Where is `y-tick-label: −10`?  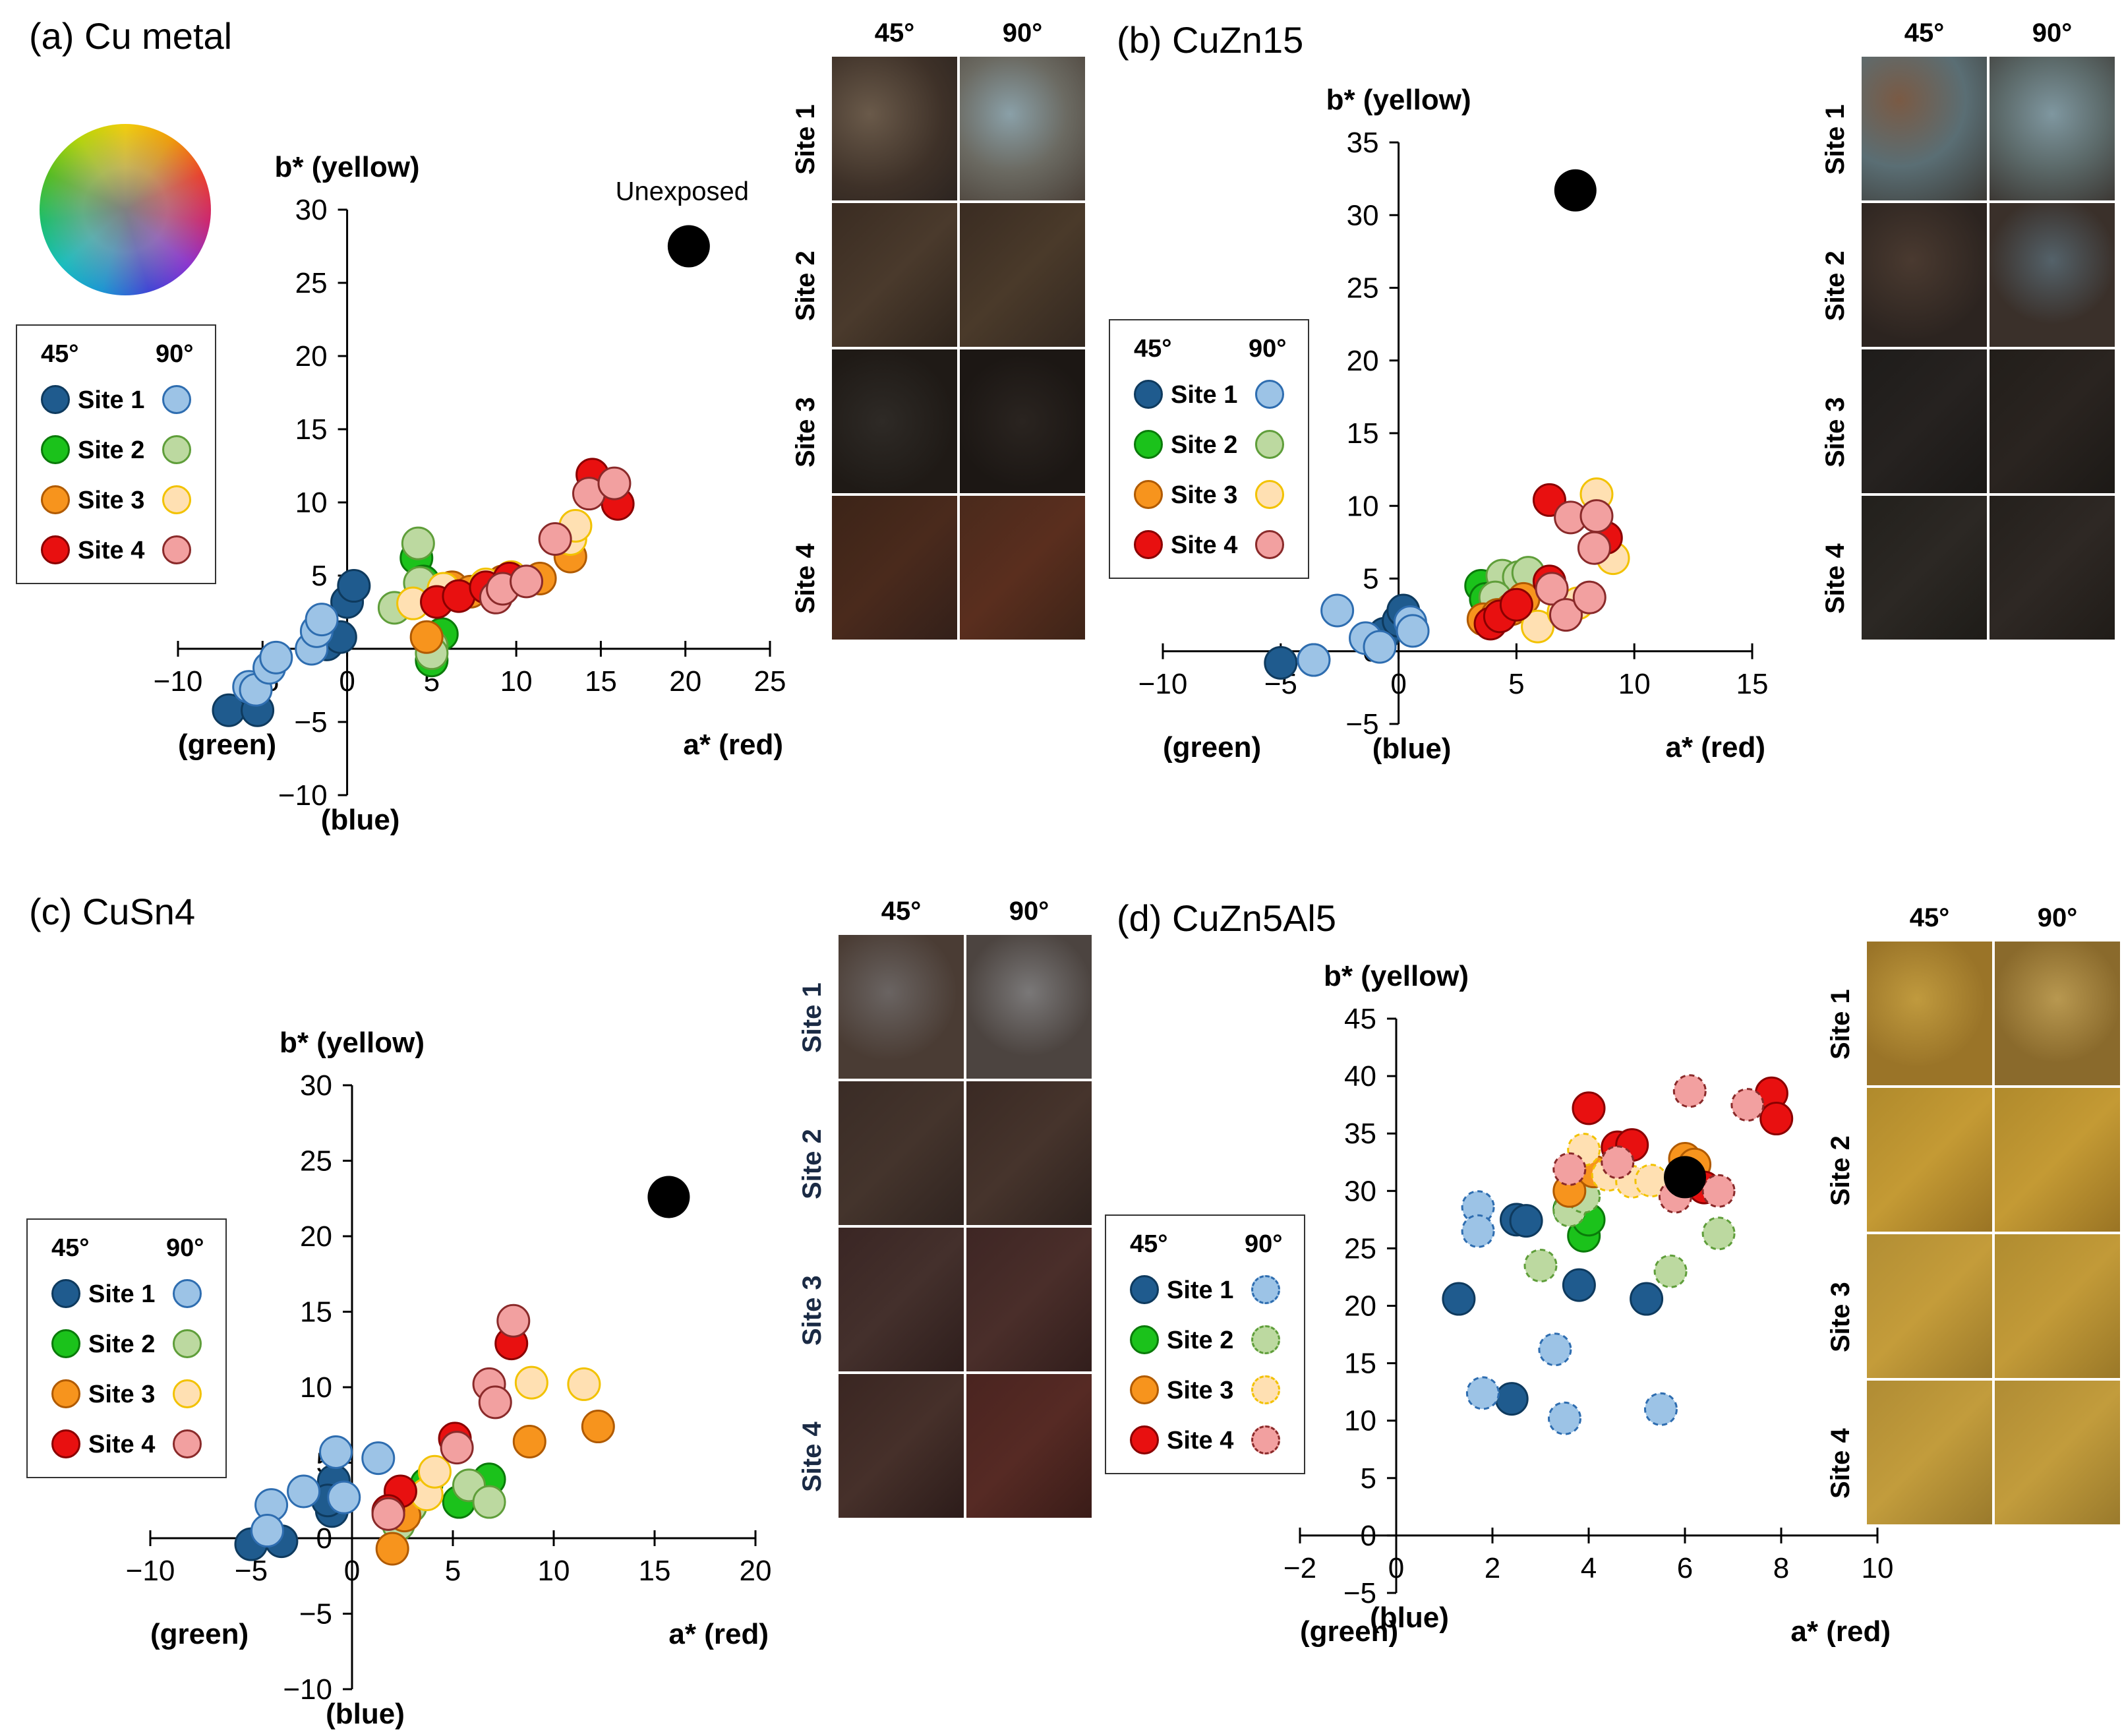
y-tick-label: −10 is located at coordinates (307, 1689).